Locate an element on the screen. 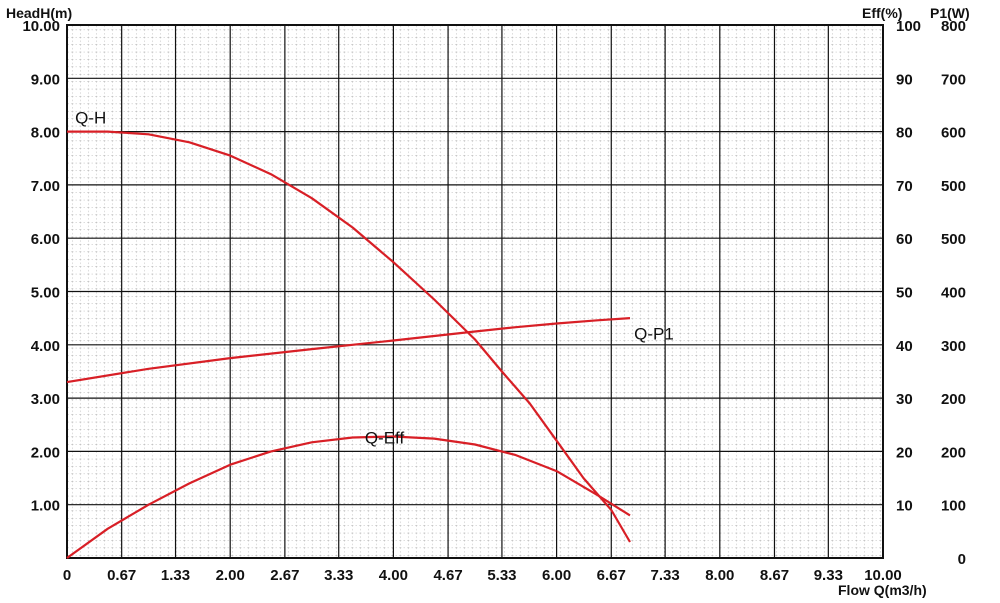 The width and height of the screenshot is (1000, 603). y-left-tick-label: 9.00 is located at coordinates (45, 79).